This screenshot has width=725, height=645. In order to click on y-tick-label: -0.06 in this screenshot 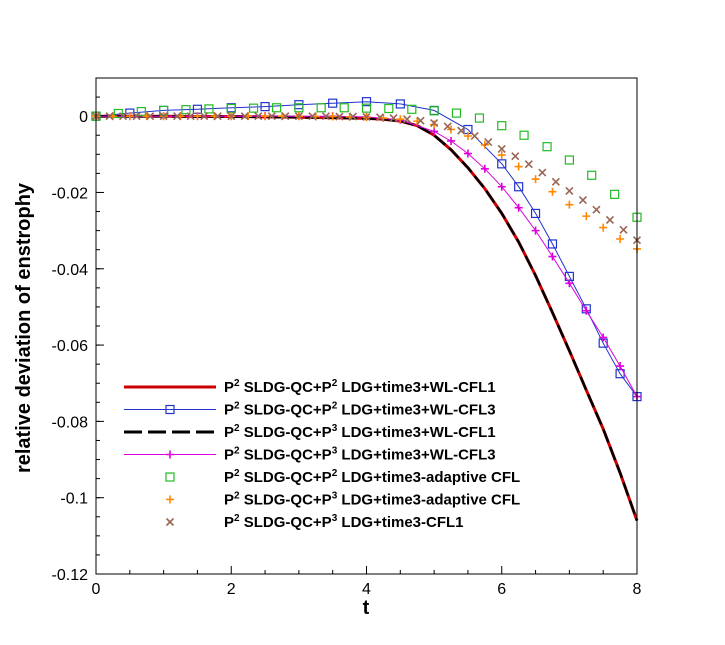, I will do `click(70, 346)`.